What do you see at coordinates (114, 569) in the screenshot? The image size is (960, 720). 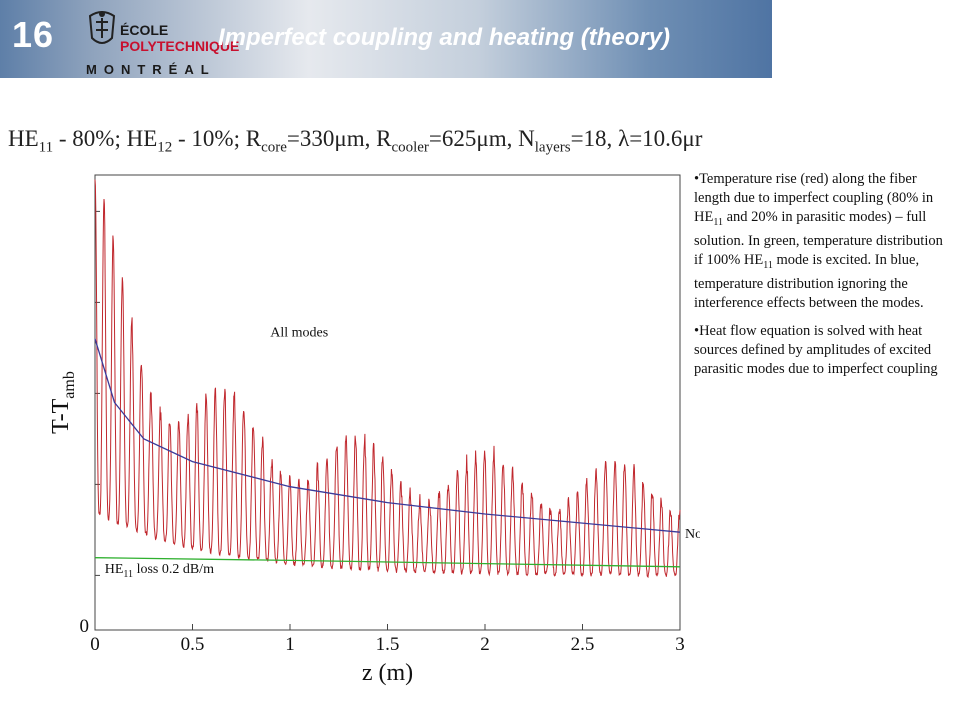 I see `annotation-he11-main: HE` at bounding box center [114, 569].